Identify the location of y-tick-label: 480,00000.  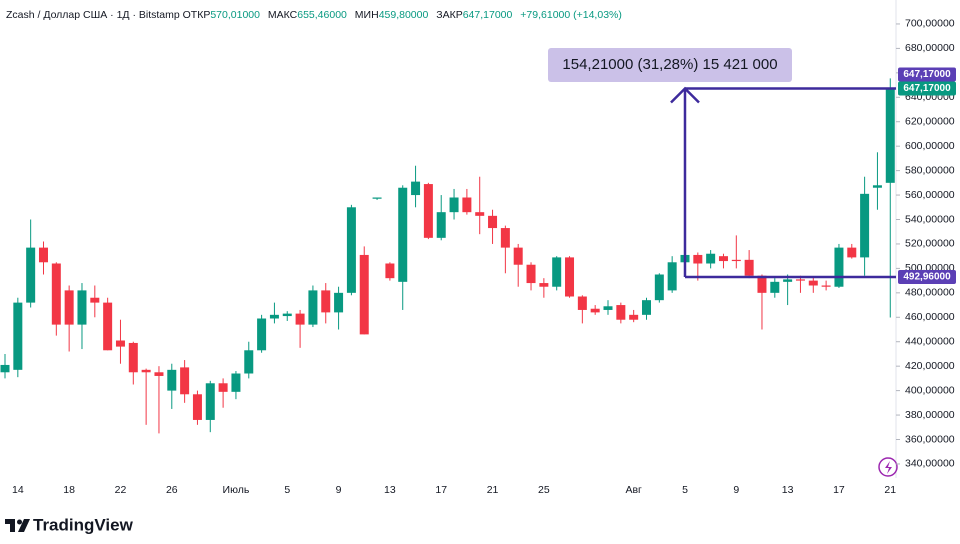
(930, 293).